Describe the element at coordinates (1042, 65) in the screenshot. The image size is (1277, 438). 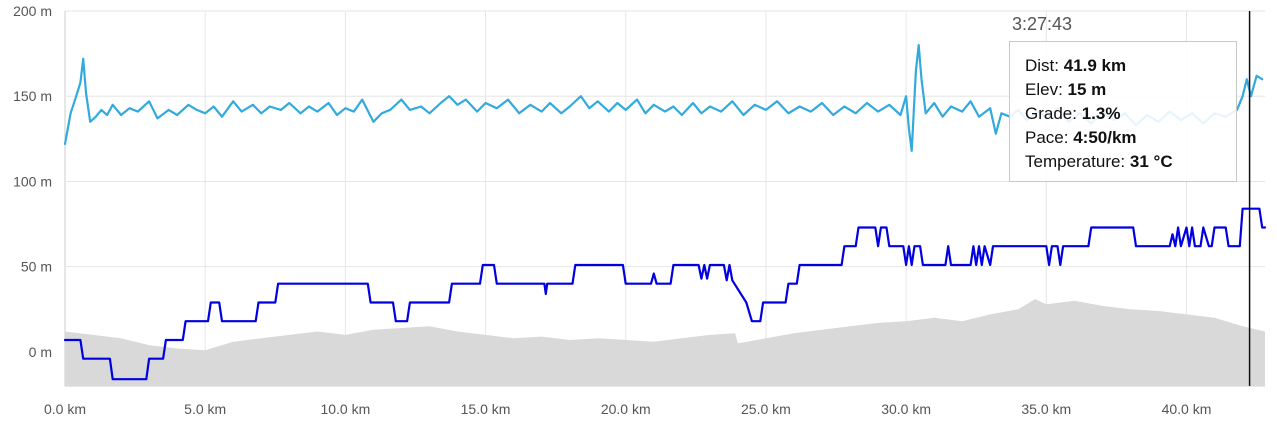
I see `tooltip-dist-label: Dist:` at that location.